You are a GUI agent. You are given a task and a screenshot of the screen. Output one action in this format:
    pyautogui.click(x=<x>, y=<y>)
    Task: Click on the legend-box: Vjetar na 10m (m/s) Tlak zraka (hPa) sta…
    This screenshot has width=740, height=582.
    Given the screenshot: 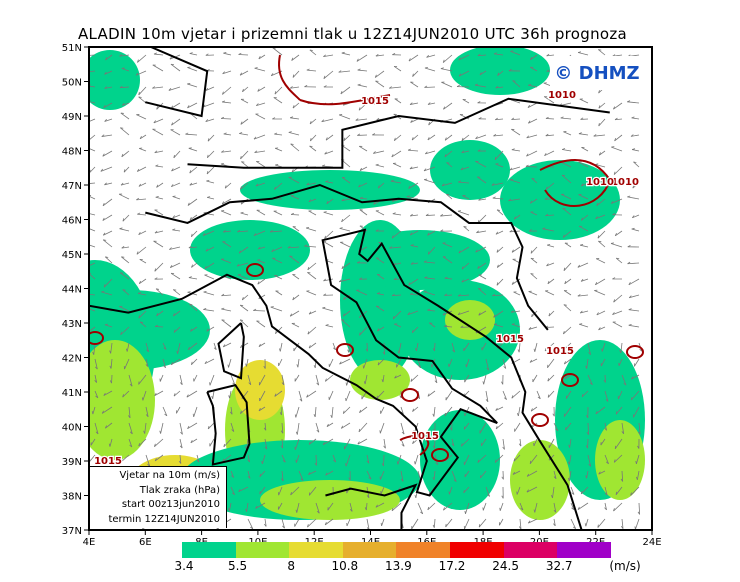 What is the action you would take?
    pyautogui.click(x=158, y=497)
    